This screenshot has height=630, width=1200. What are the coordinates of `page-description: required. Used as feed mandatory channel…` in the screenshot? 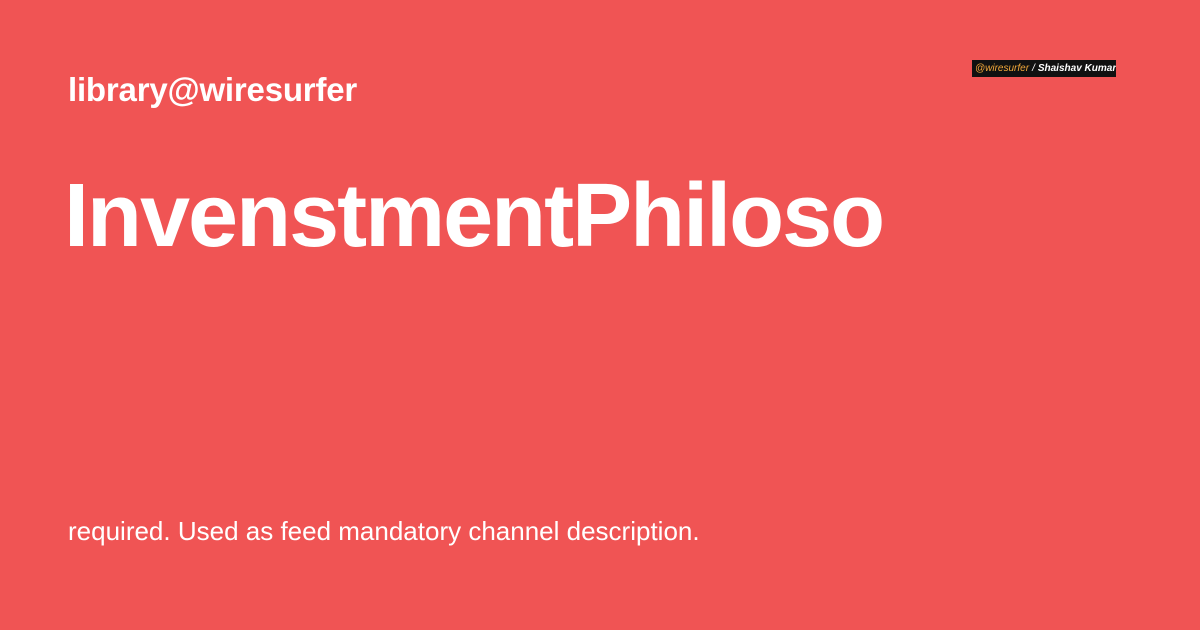 It's located at (384, 531).